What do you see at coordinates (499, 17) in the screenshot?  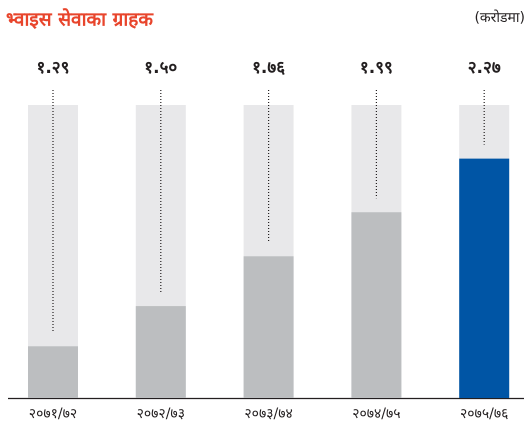 I see `chart-subtitle: (करोडमा)` at bounding box center [499, 17].